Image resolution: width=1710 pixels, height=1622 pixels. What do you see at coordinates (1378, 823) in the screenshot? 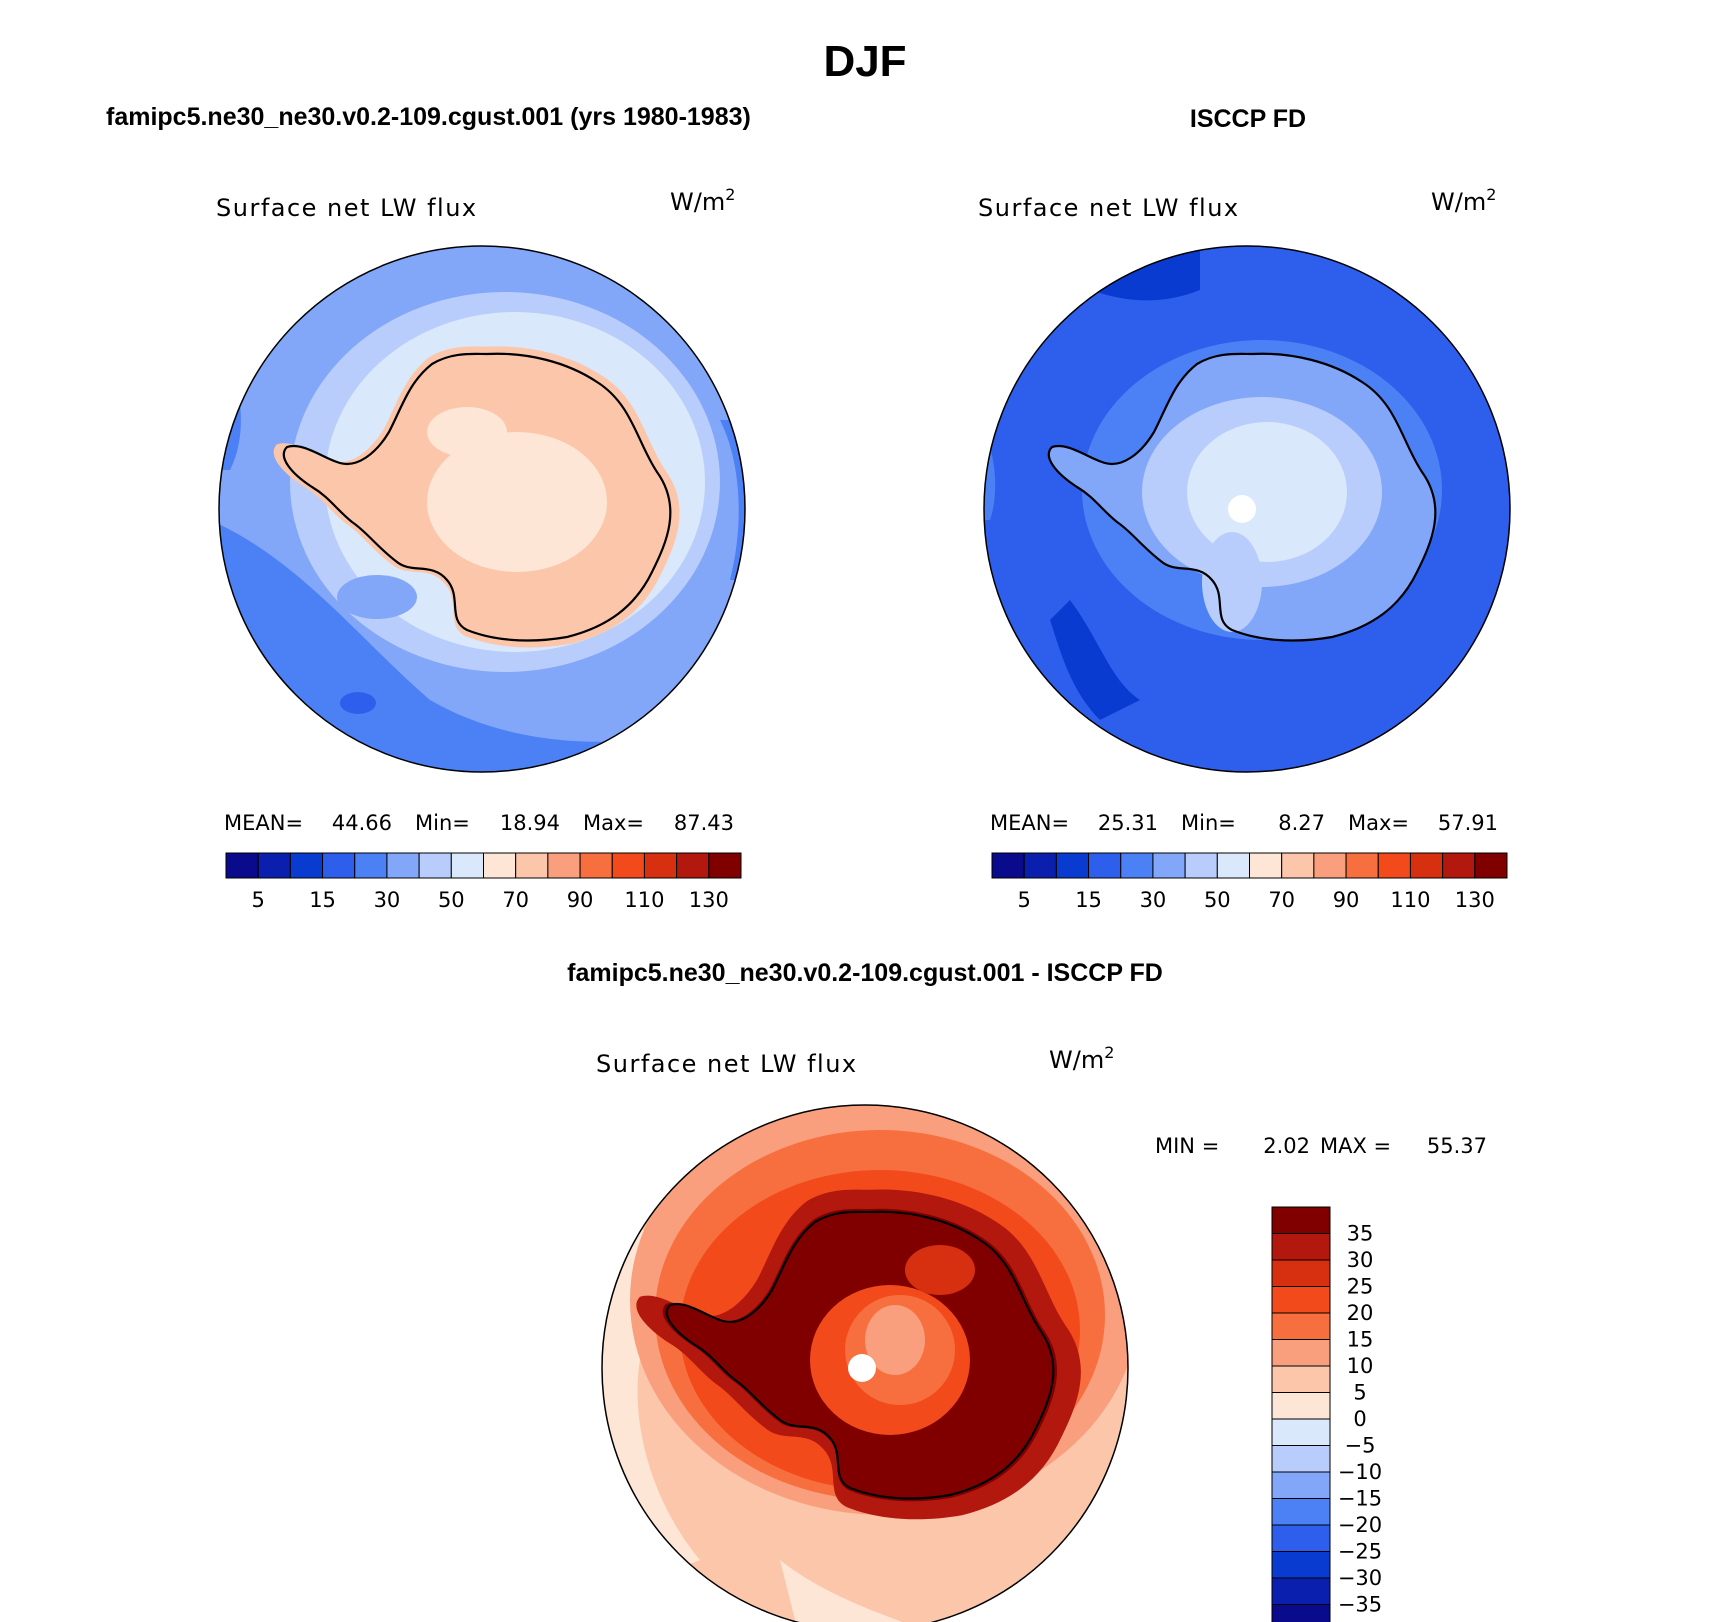
I see `obs-max-label: Max=` at bounding box center [1378, 823].